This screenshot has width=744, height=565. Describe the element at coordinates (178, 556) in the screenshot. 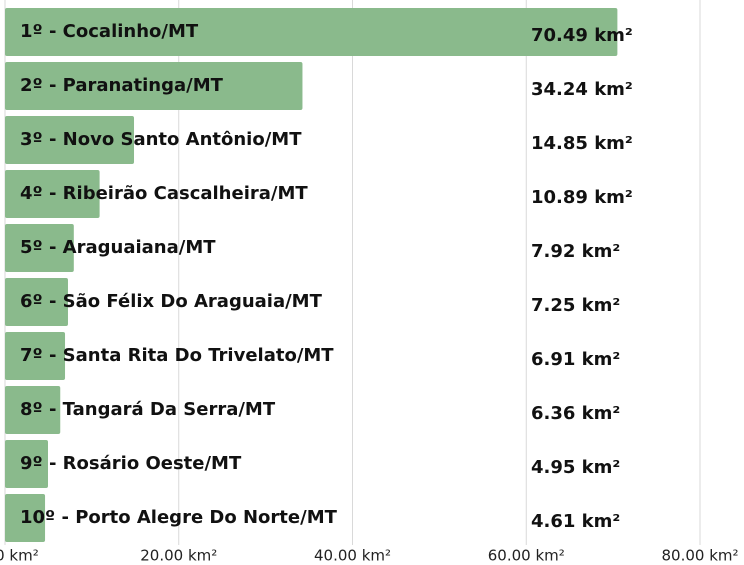

I see `x-tick-label: 20.00 km²` at that location.